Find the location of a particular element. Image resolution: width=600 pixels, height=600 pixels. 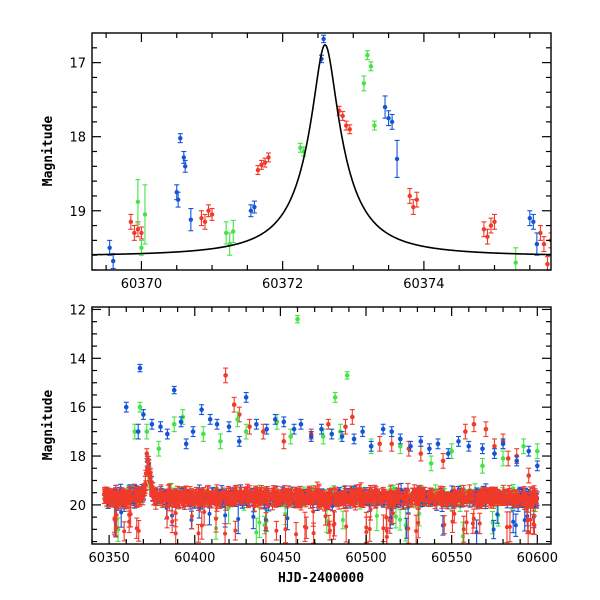

x-tick-label: 60372 is located at coordinates (282, 284).